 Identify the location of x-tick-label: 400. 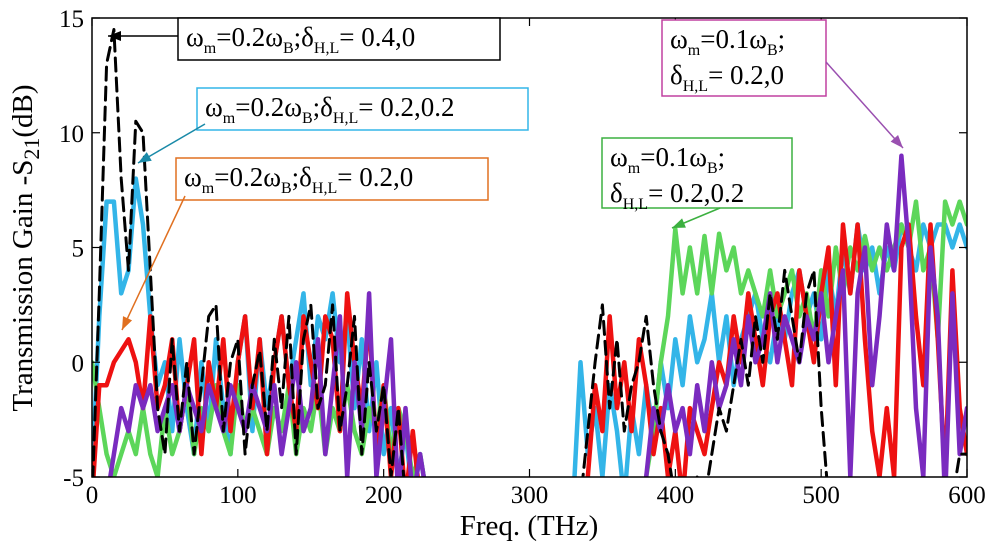
(676, 495).